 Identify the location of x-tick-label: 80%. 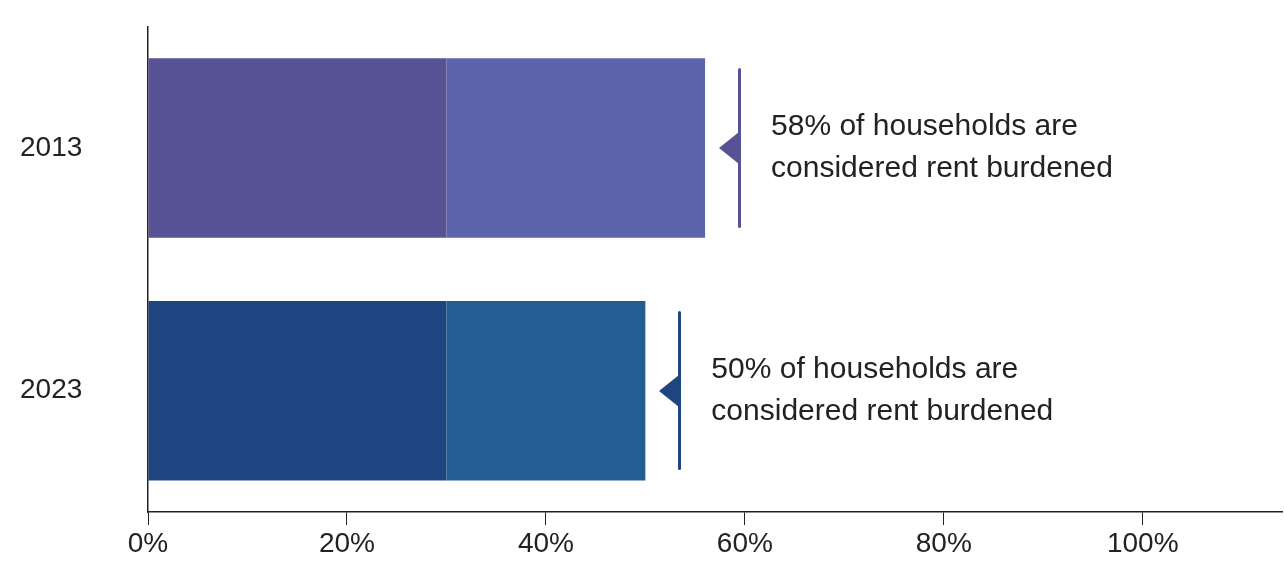
(943, 542).